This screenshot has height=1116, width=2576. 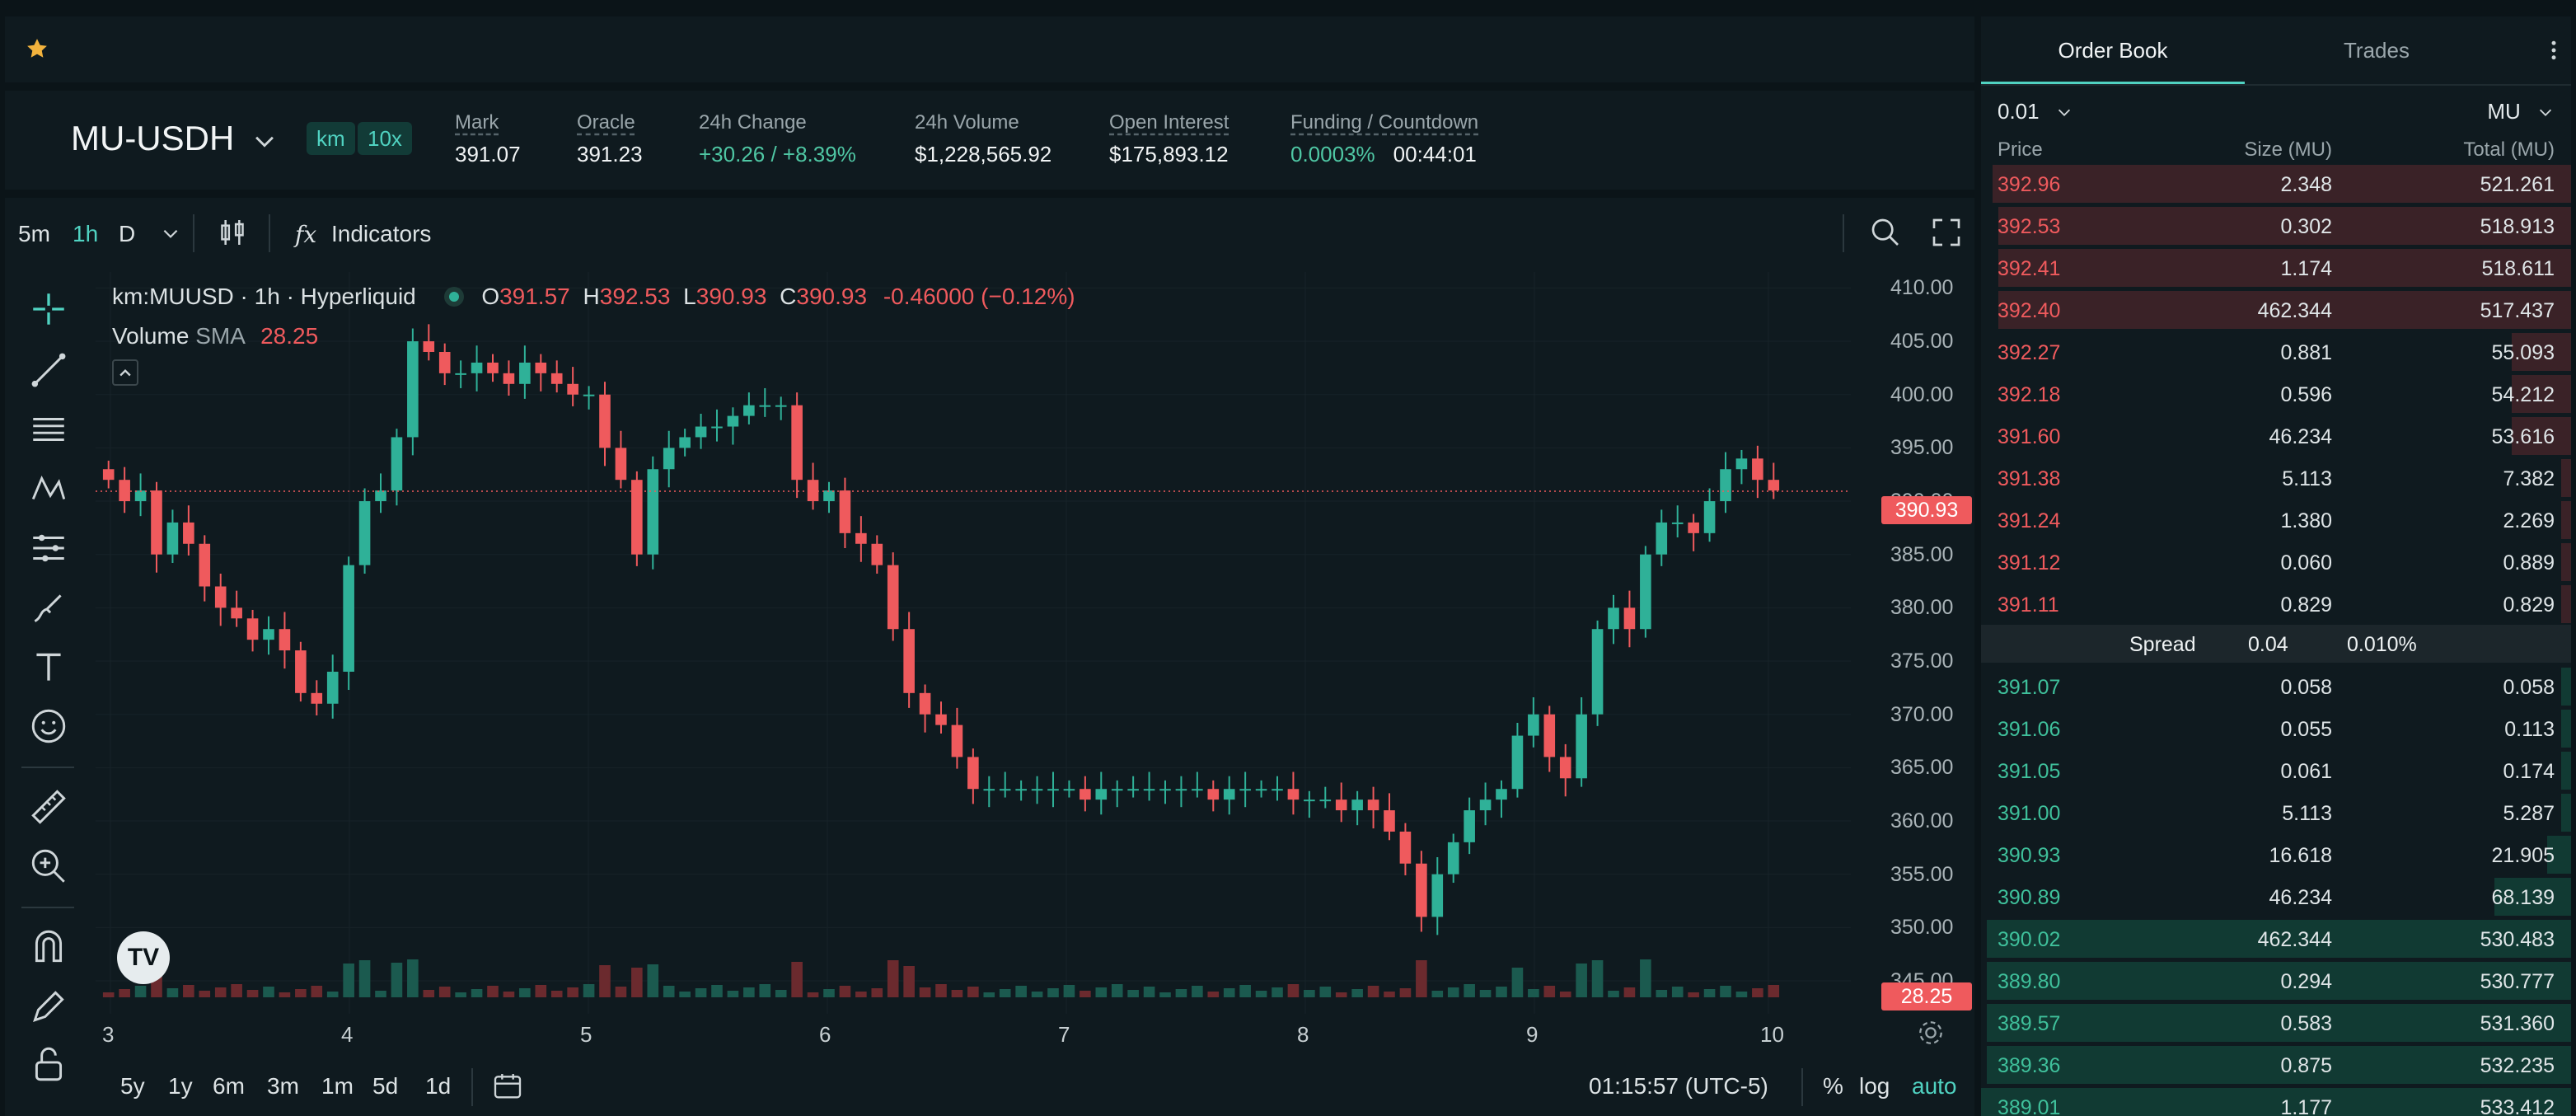 What do you see at coordinates (2276, 855) in the screenshot?
I see `bid-row: 390.93 16.618 21.905` at bounding box center [2276, 855].